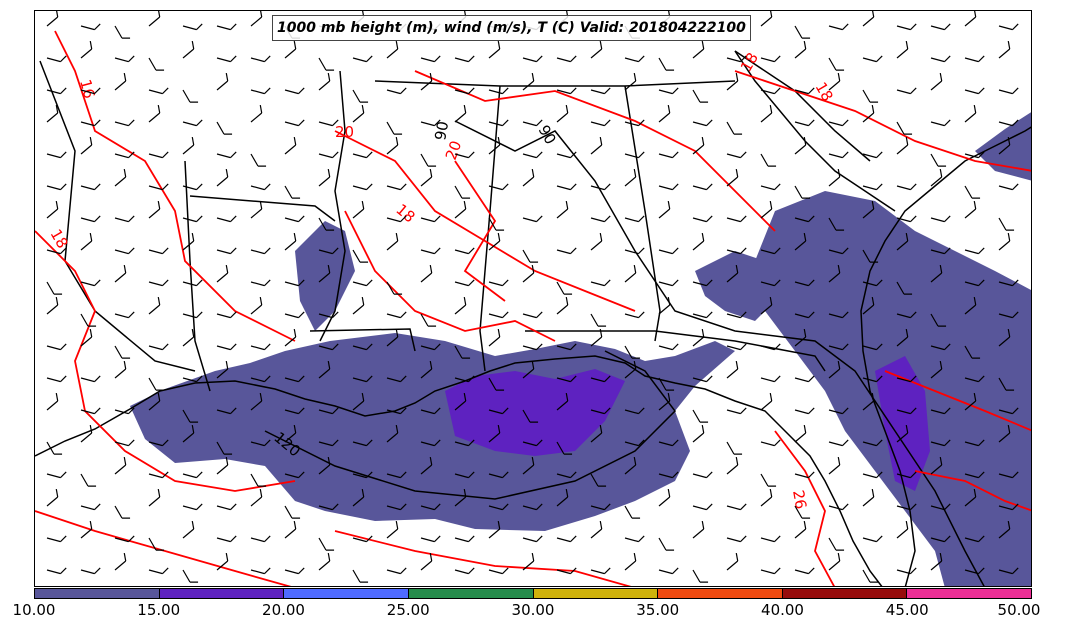  What do you see at coordinates (533, 610) in the screenshot?
I see `colorbar-tick: 30.00` at bounding box center [533, 610].